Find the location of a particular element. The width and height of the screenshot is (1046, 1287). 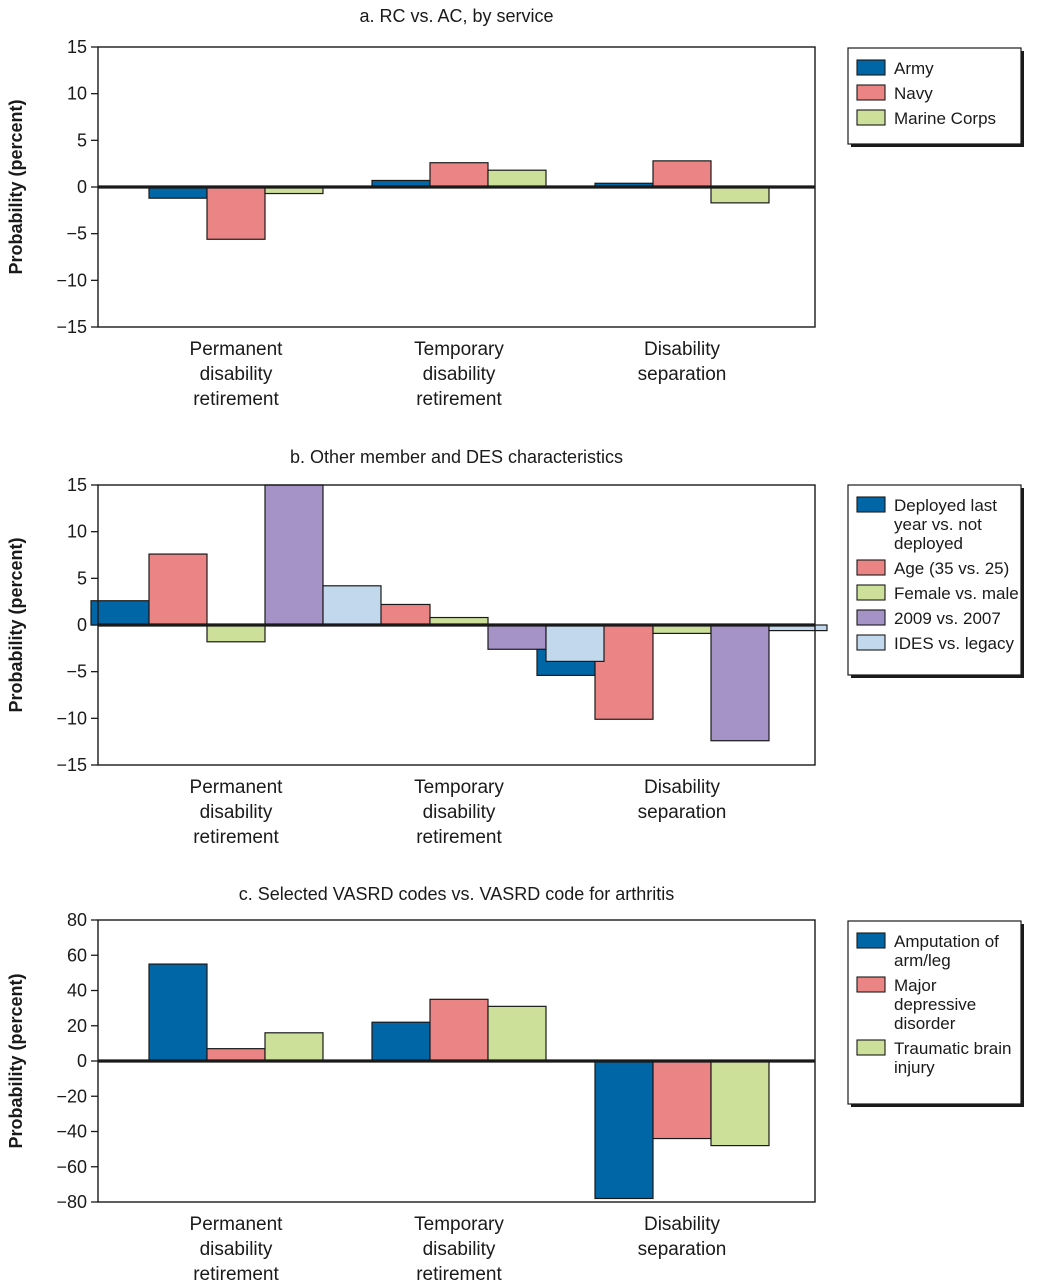

legend-label: arm/leg is located at coordinates (922, 960).